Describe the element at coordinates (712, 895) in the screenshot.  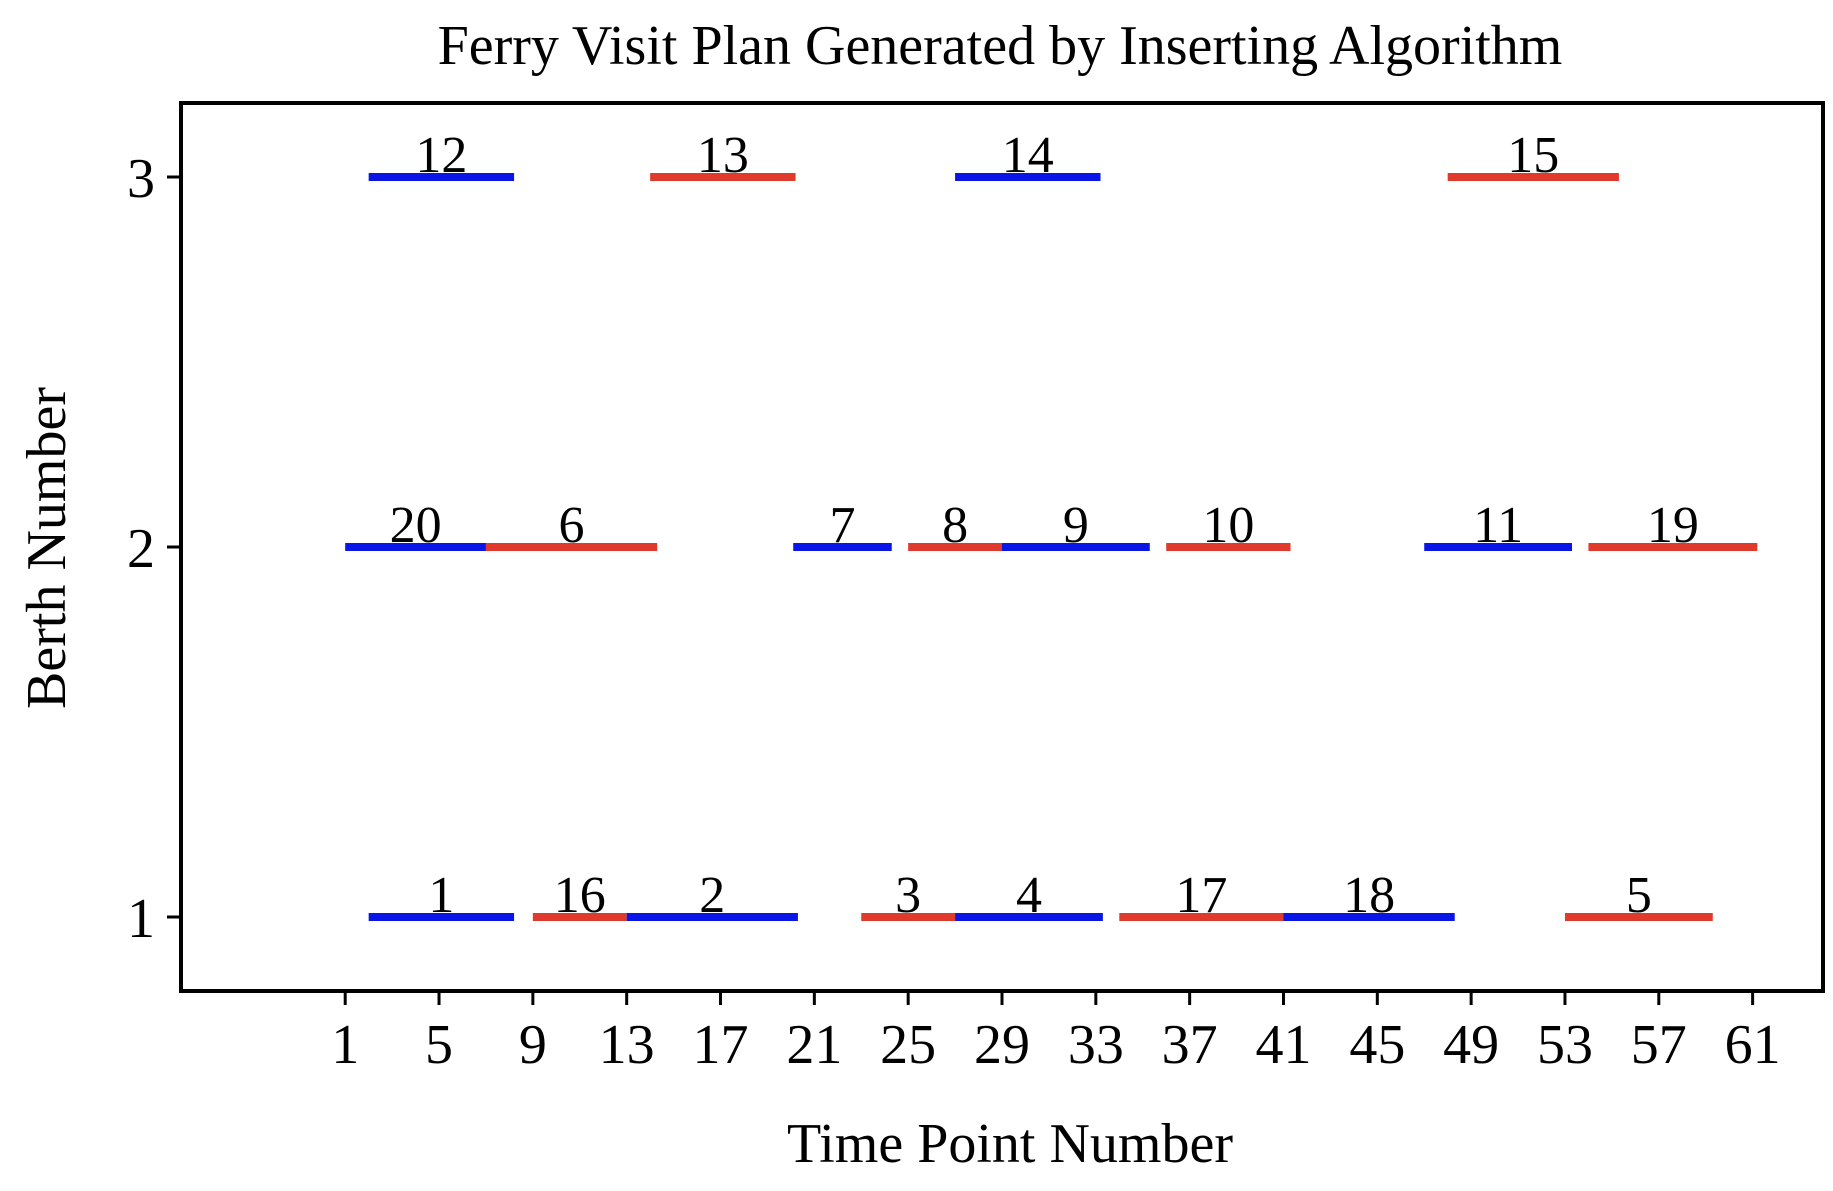
I see `visit-label-2: 2` at that location.